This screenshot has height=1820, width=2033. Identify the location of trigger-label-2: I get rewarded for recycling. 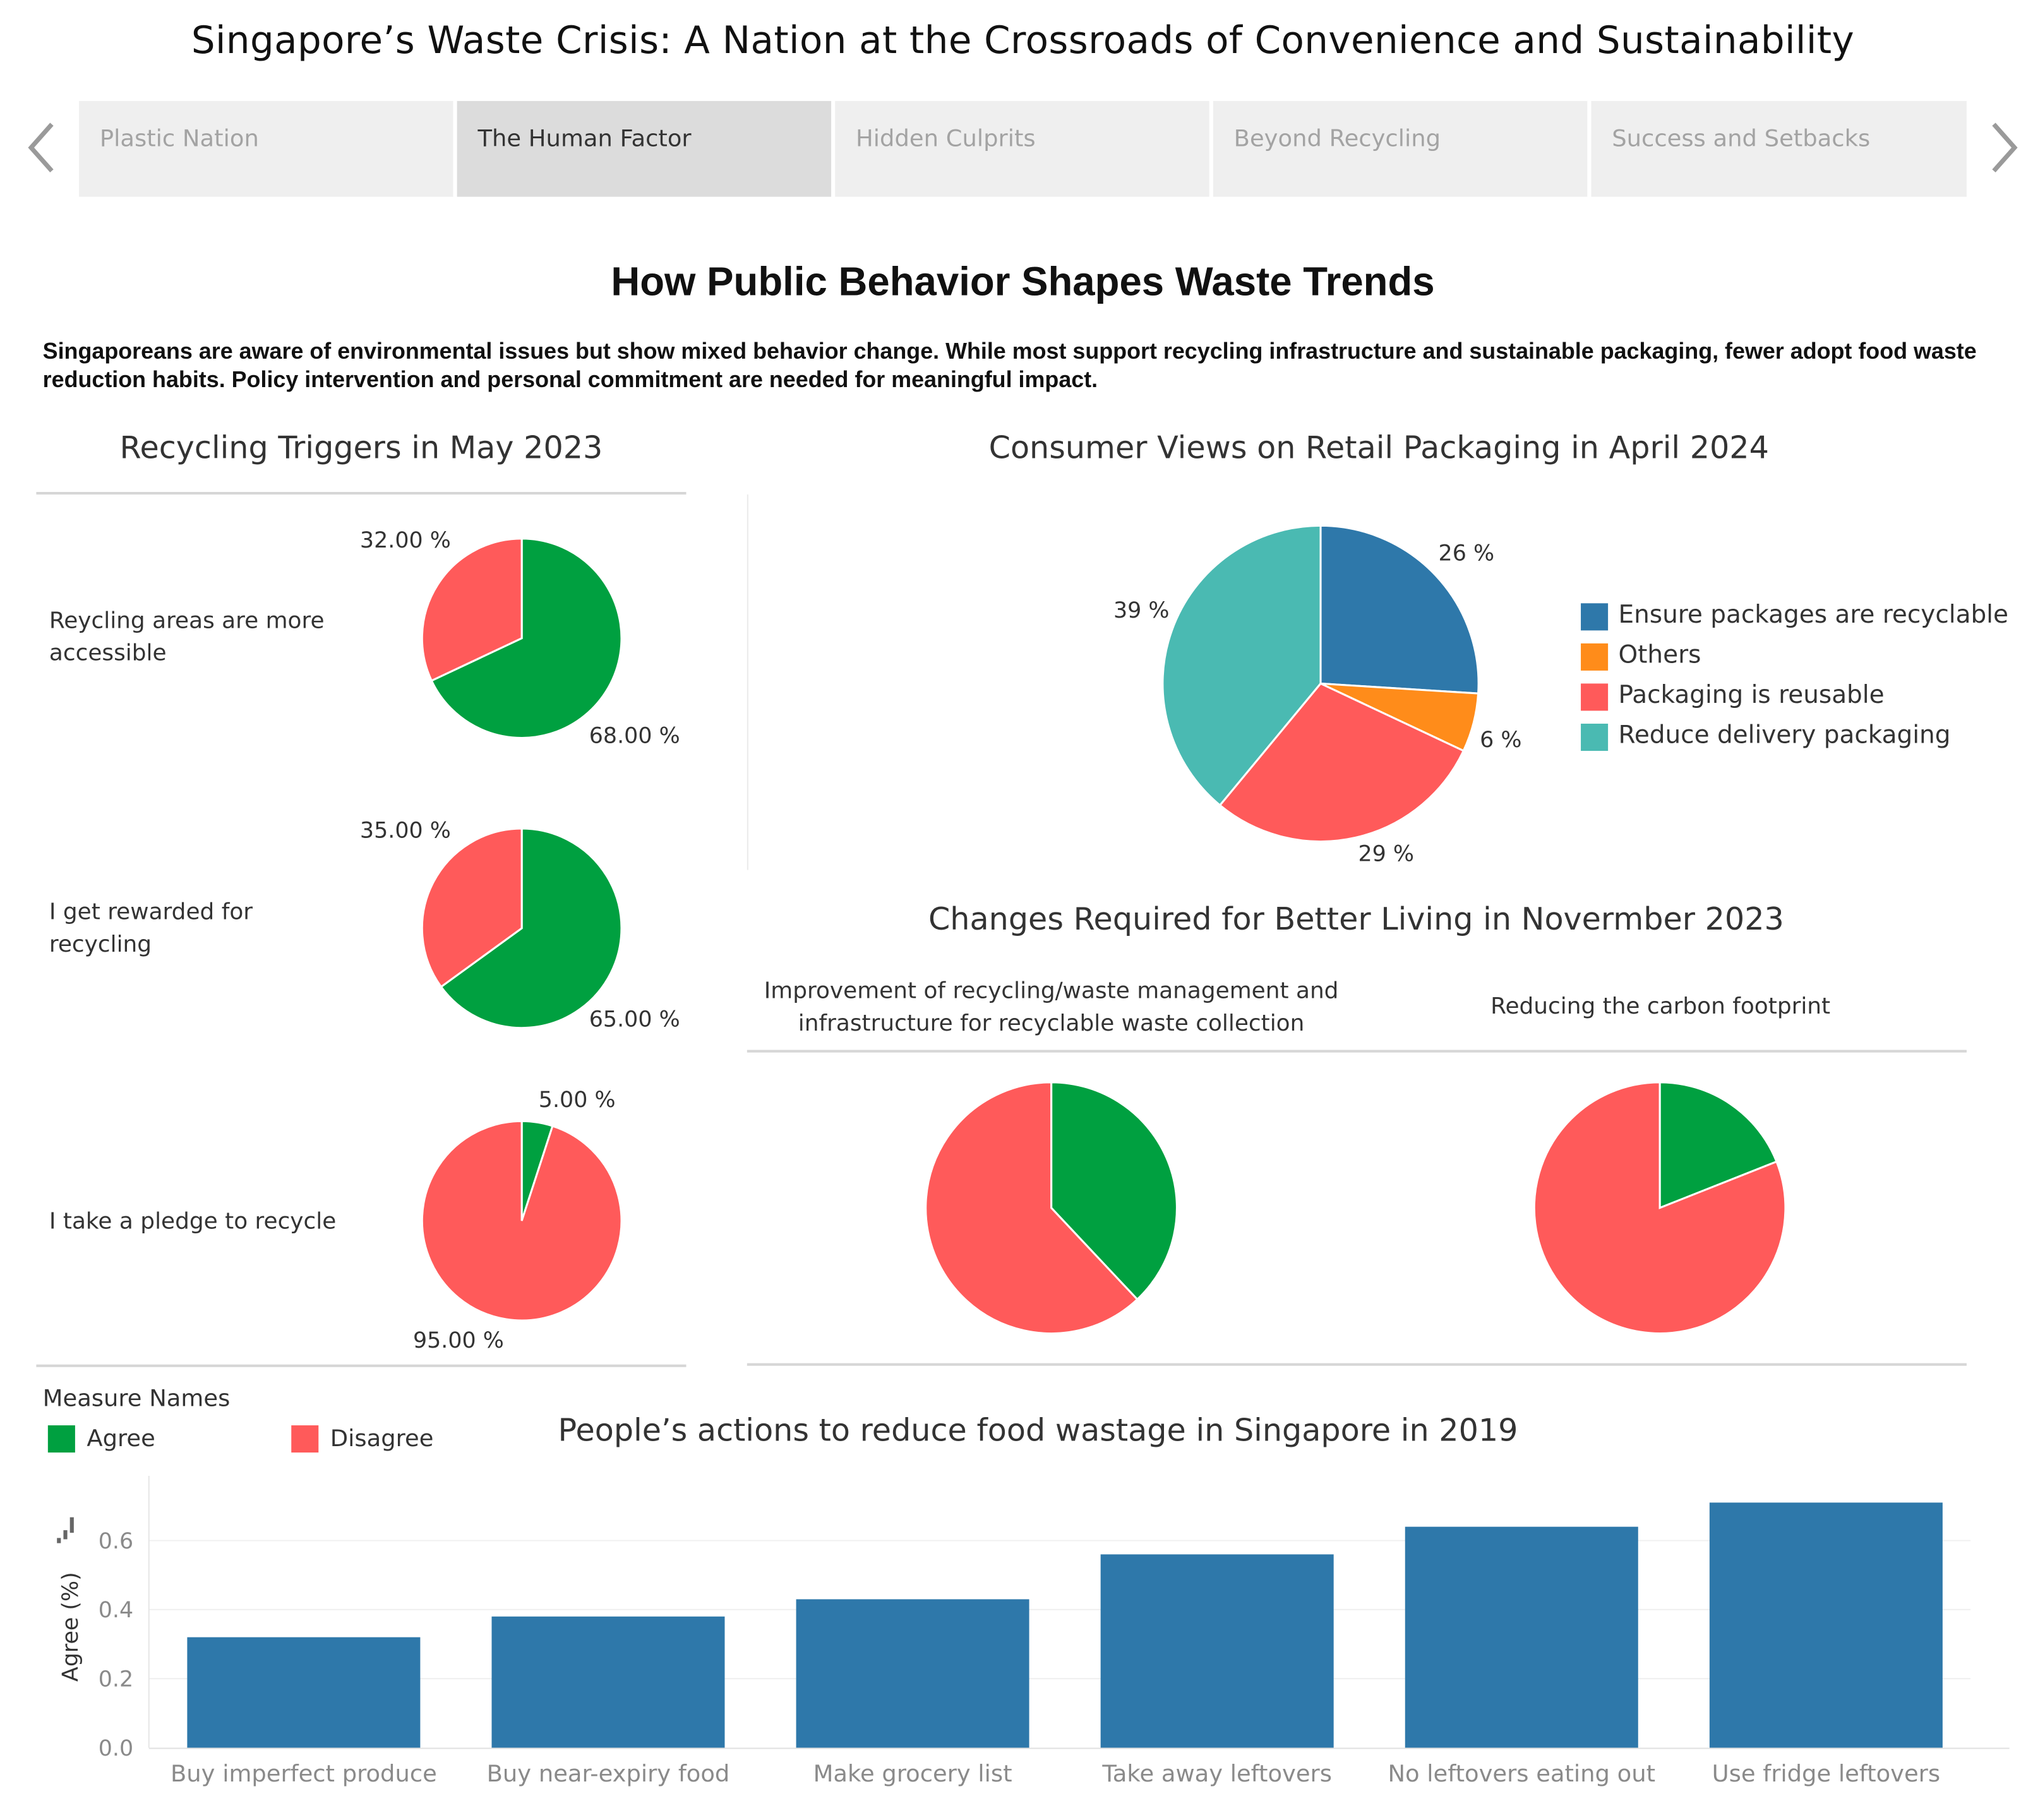
(151, 928).